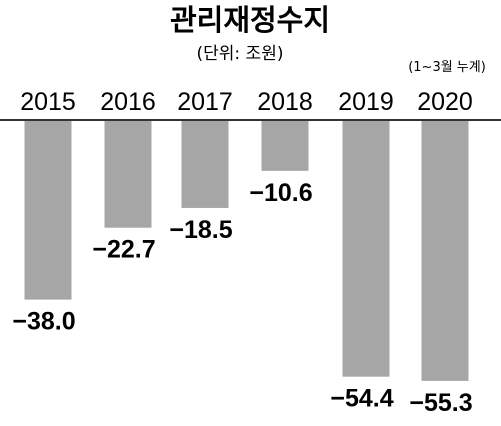 This screenshot has width=501, height=426. Describe the element at coordinates (361, 399) in the screenshot. I see `value-label-2019: −54.4` at that location.